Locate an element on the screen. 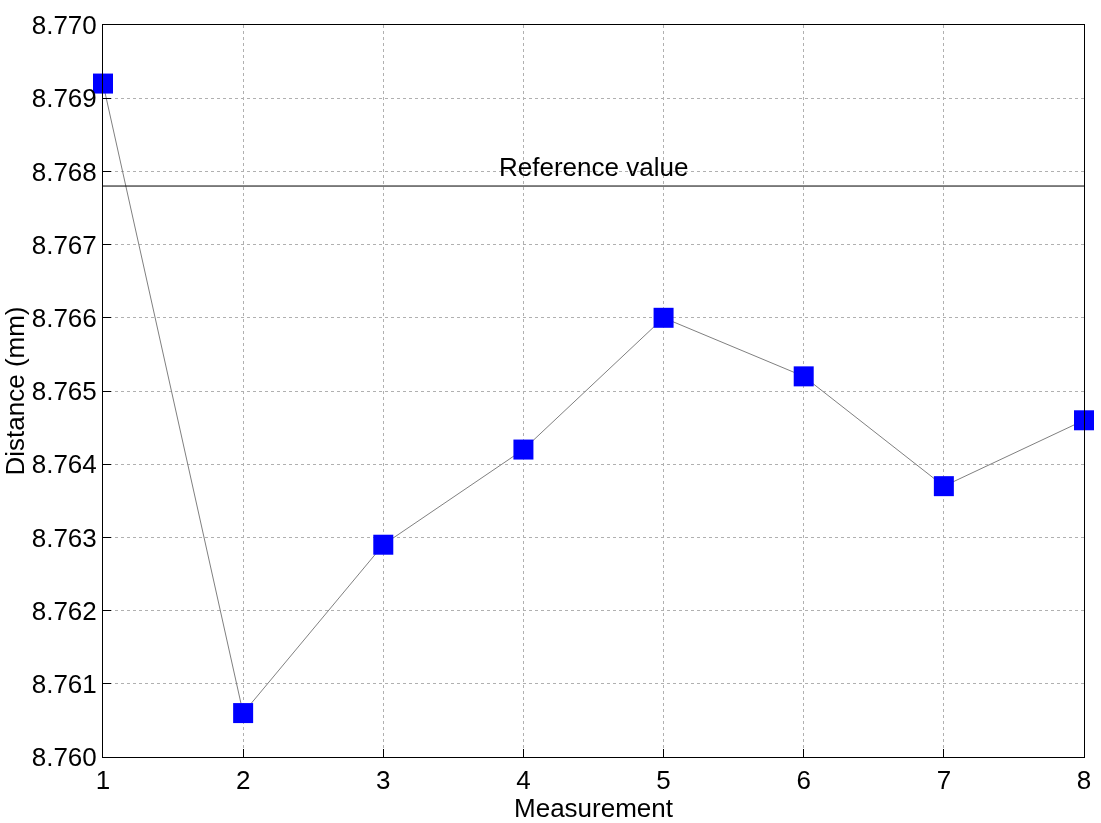 This screenshot has height=823, width=1101. y-tick-label: 8.768 is located at coordinates (64, 171).